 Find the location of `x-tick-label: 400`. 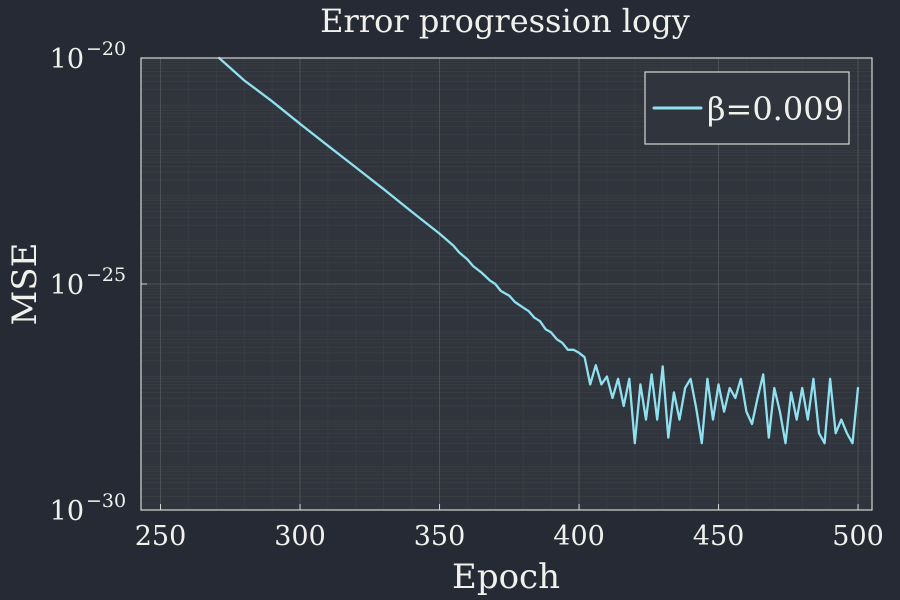

x-tick-label: 400 is located at coordinates (579, 536).